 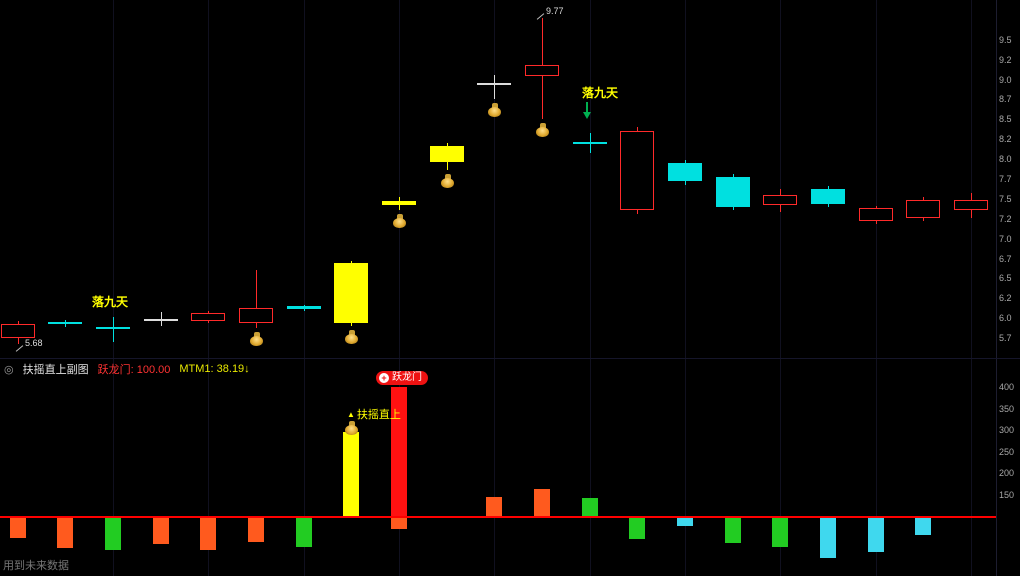 I want to click on plus-circle-icon: +, so click(x=384, y=378).